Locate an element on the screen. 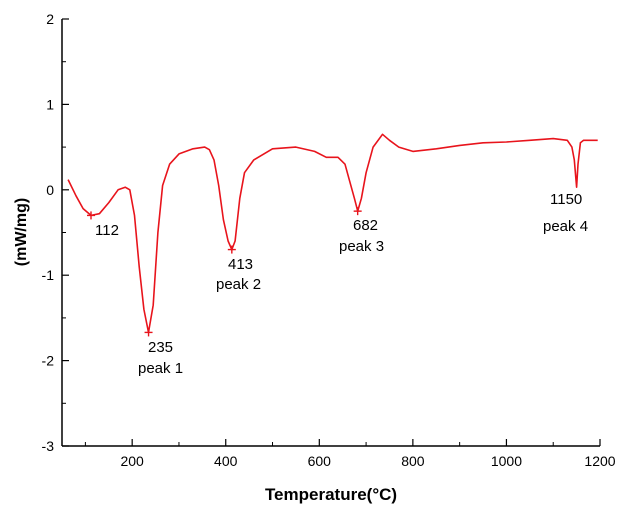 The image size is (619, 506). peak-markers is located at coordinates (224, 272).